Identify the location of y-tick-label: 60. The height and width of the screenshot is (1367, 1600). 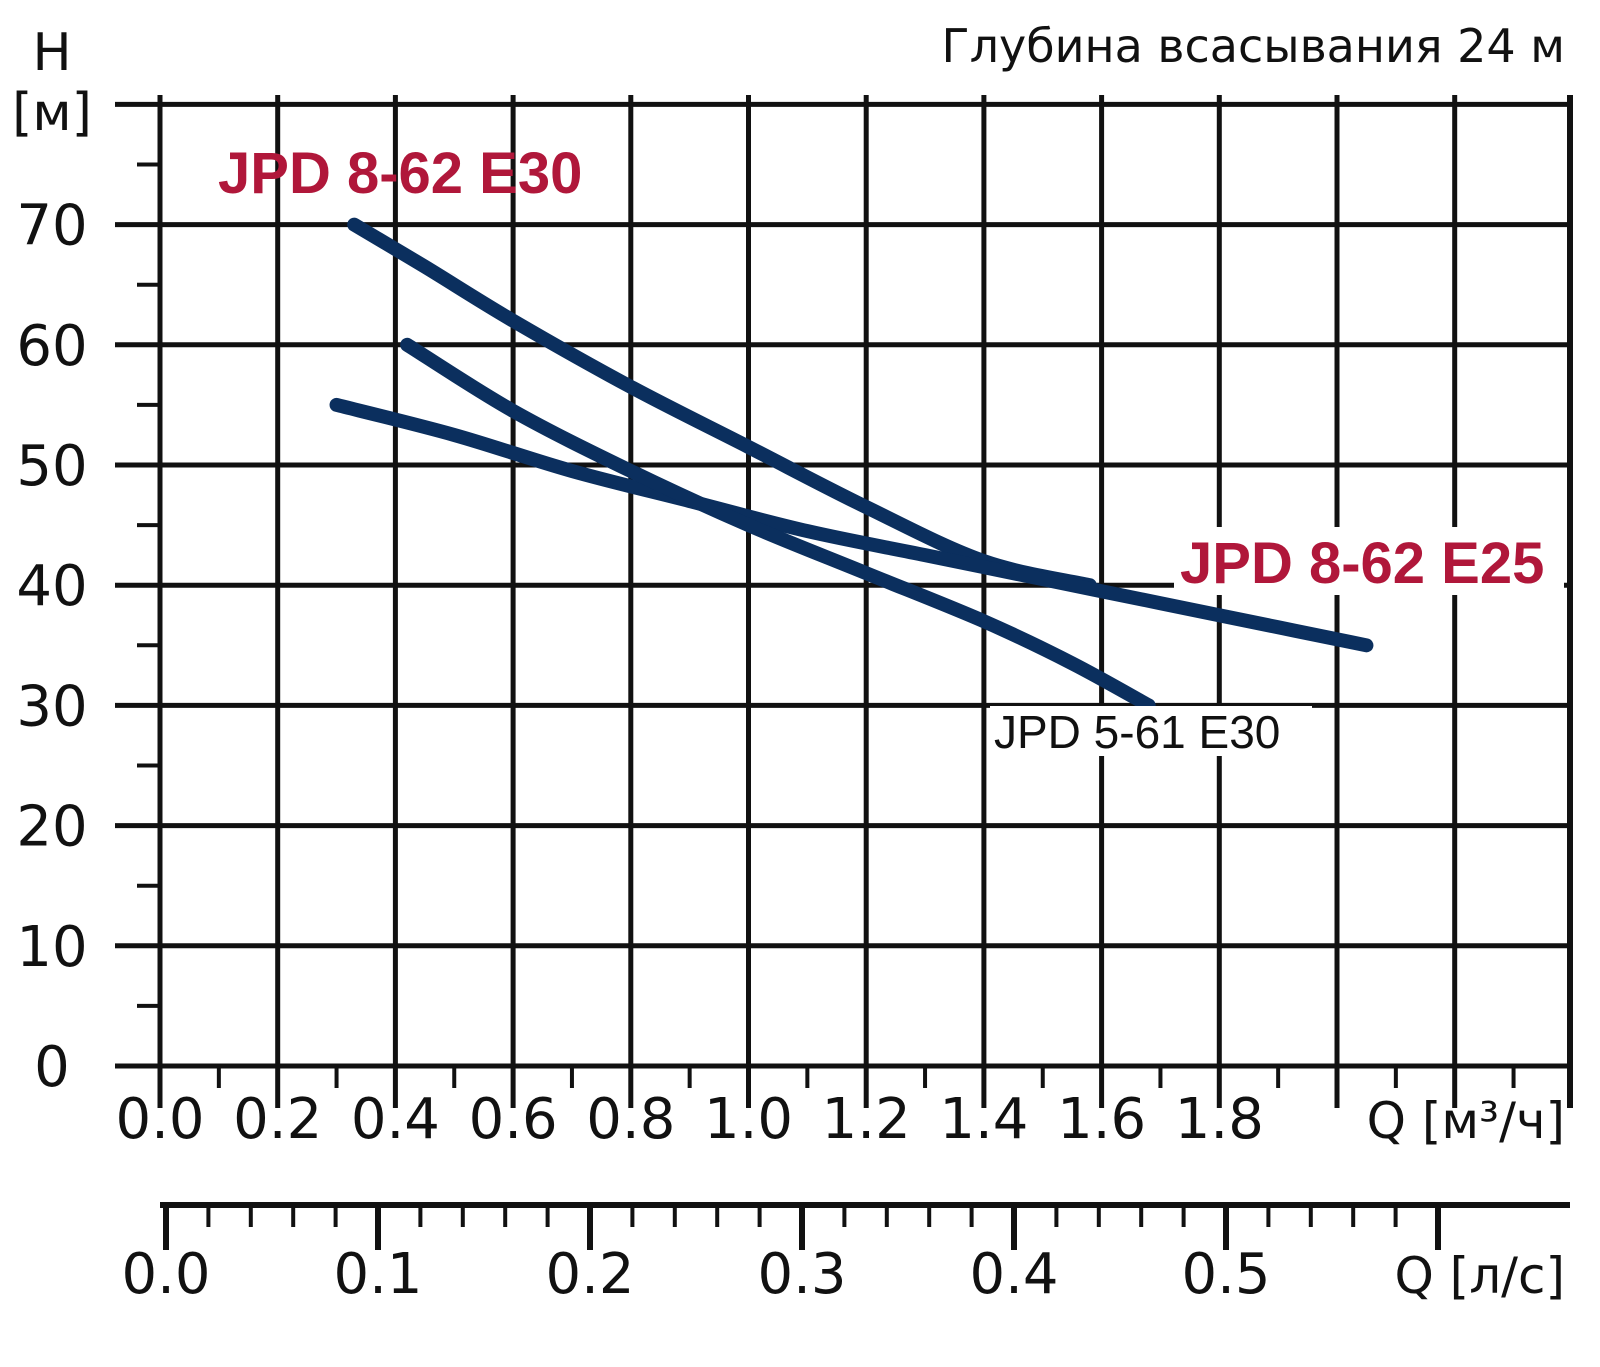
(51, 346).